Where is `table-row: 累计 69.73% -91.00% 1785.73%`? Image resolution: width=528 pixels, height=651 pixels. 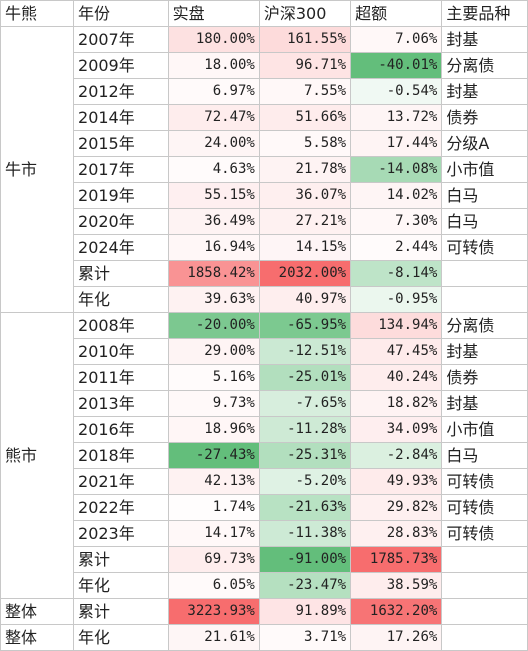
table-row: 累计 69.73% -91.00% 1785.73% is located at coordinates (264, 559).